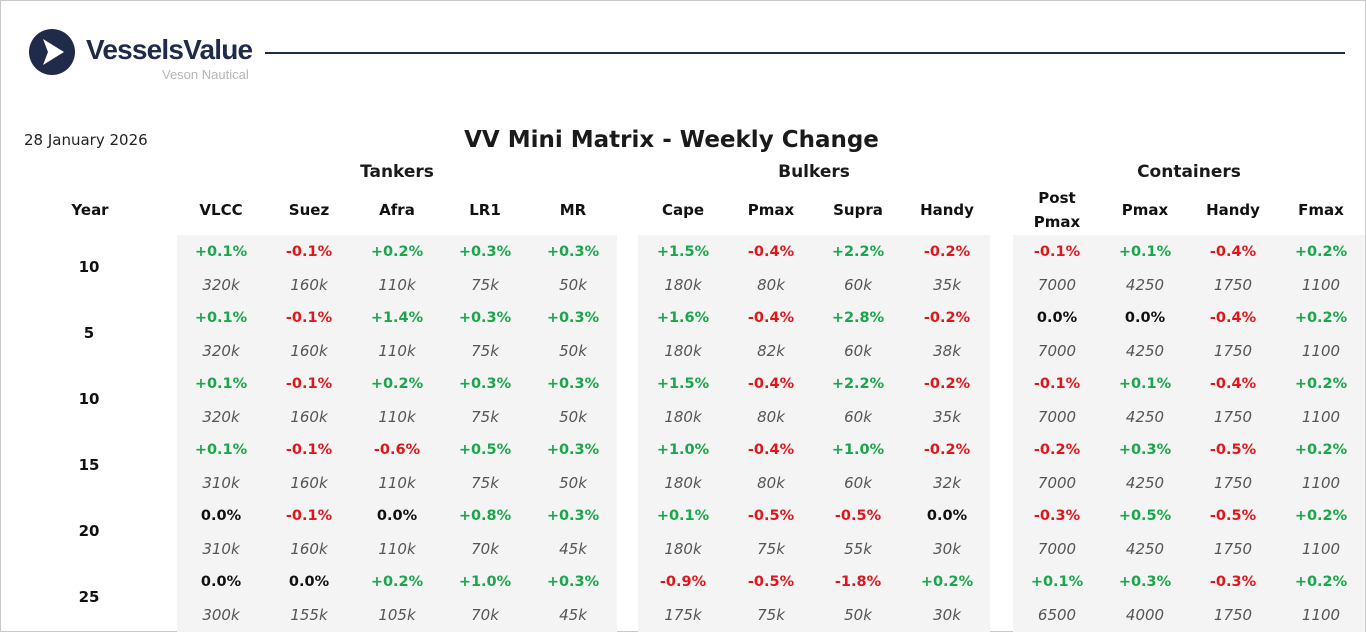 This screenshot has width=1366, height=632. Describe the element at coordinates (397, 450) in the screenshot. I see `weekly-change-cell: -0.6%` at that location.